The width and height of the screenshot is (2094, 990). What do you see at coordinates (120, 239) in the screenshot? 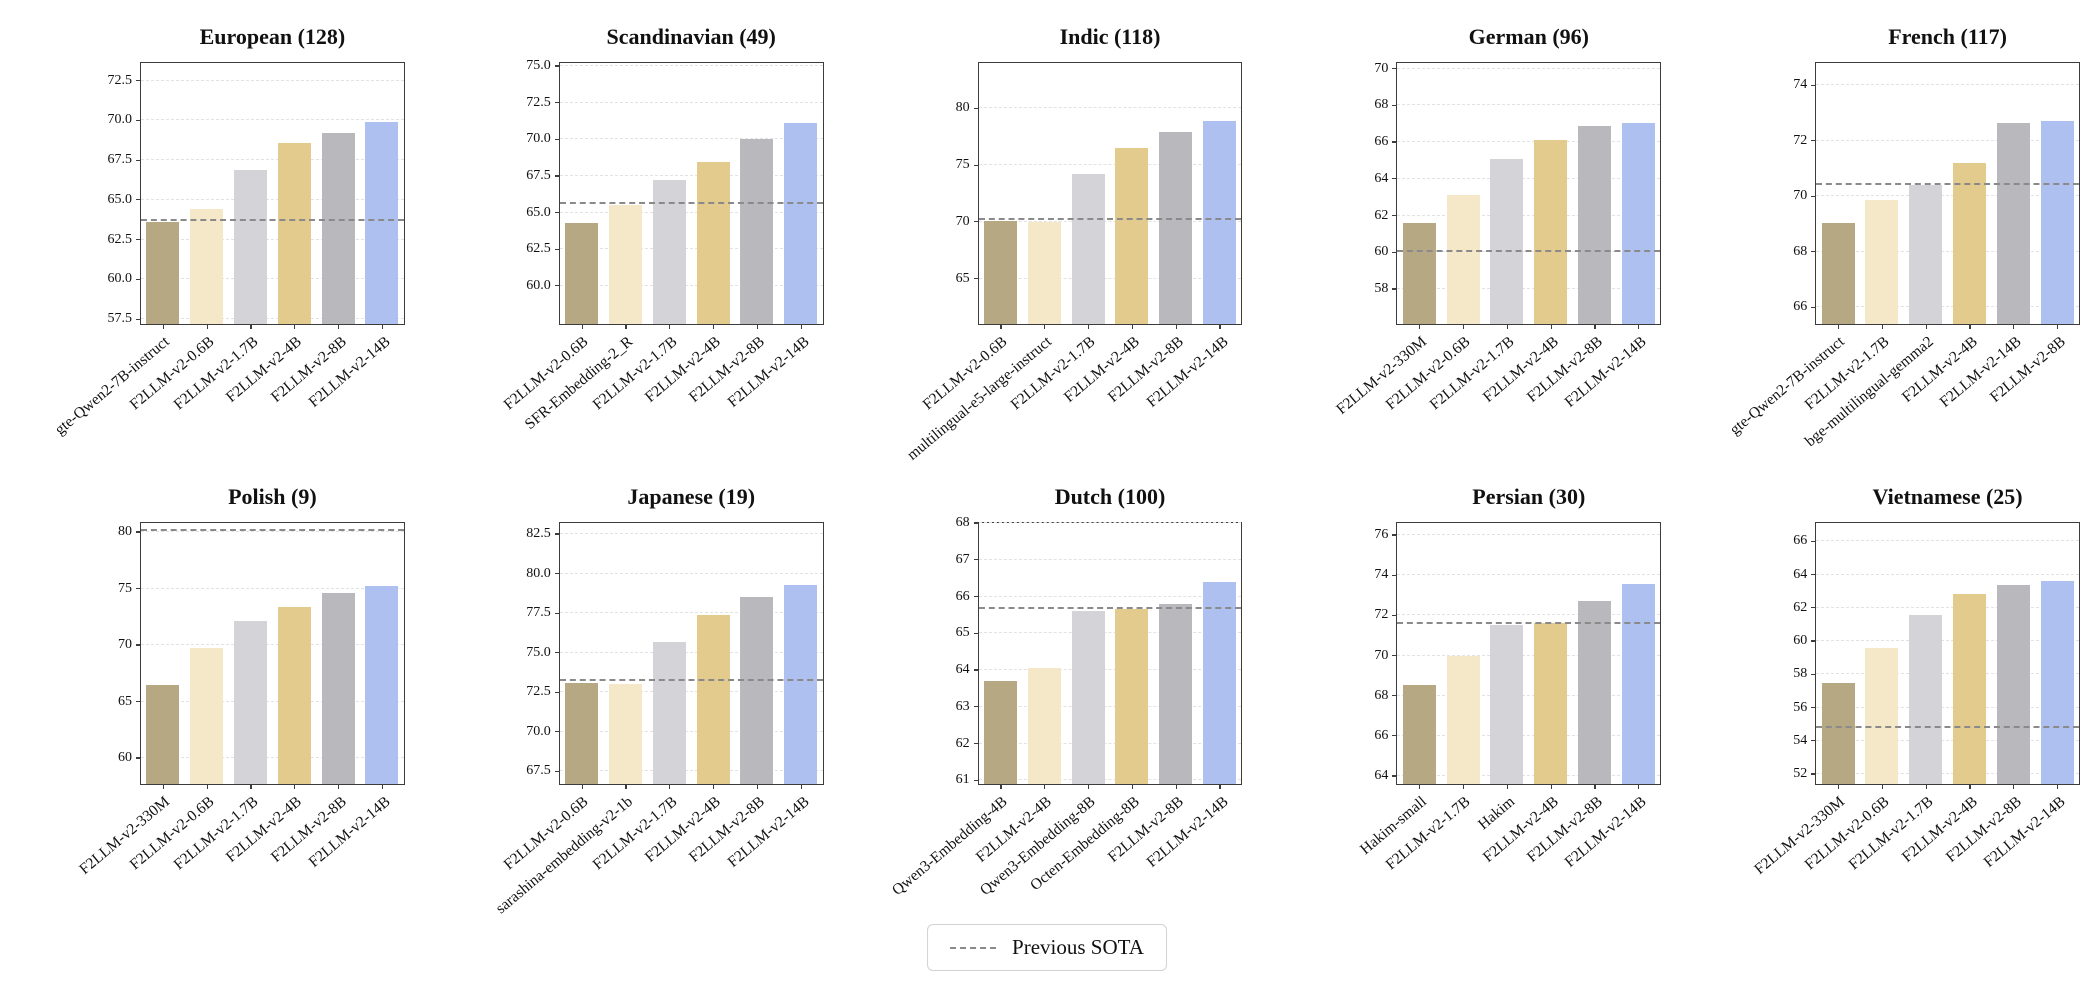
I see `y-tick-label: 62.5` at bounding box center [120, 239].